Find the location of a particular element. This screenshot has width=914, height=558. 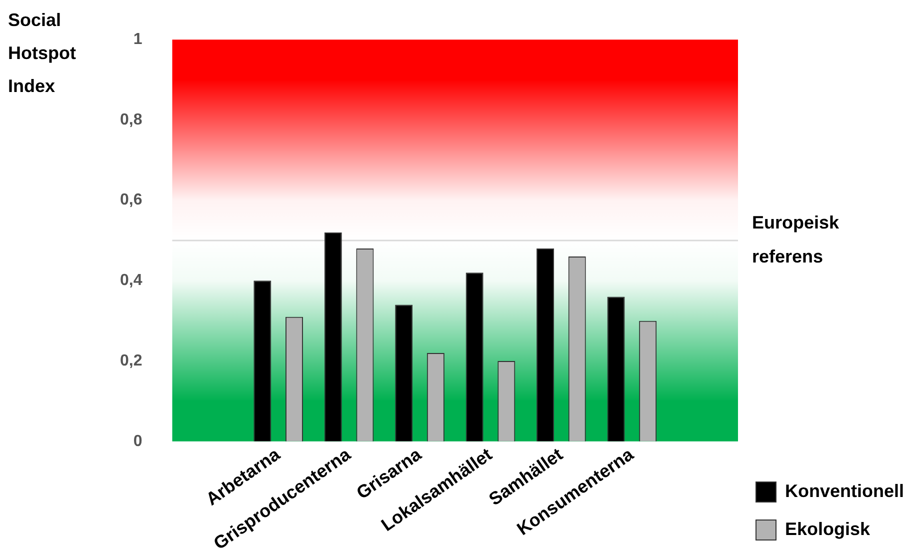

y-tick-label: 0,2 is located at coordinates (131, 361).